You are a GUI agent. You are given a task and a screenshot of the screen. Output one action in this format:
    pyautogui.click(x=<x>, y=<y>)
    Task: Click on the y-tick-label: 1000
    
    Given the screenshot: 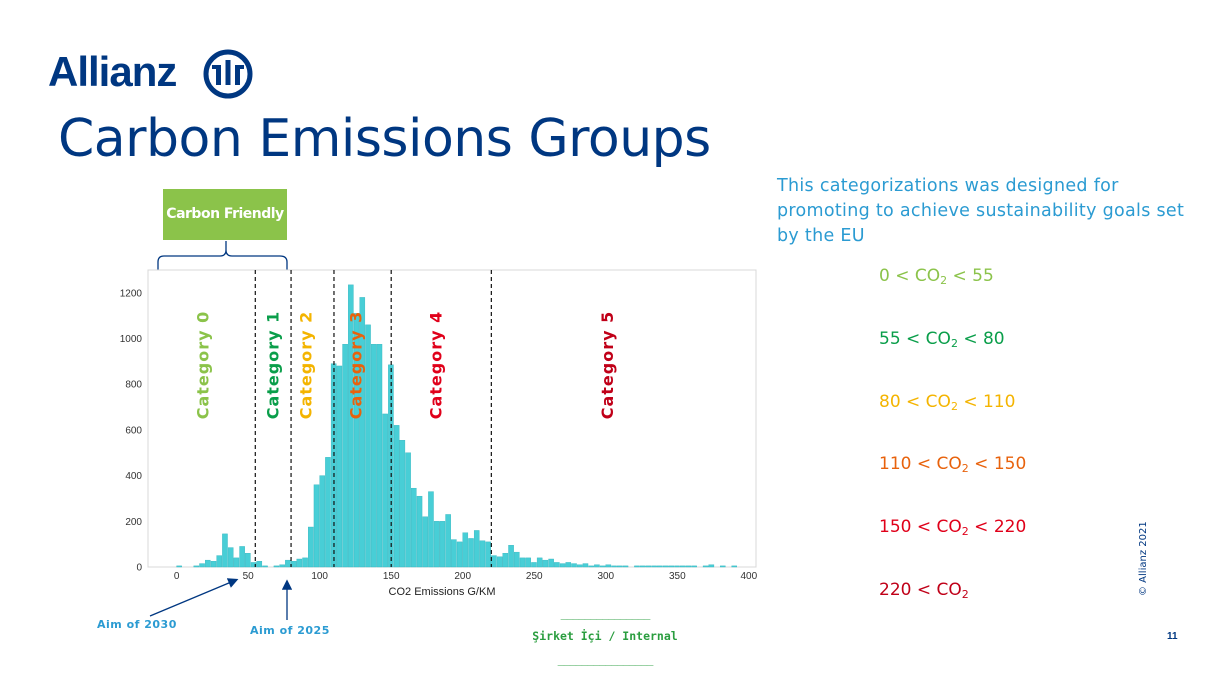 What is the action you would take?
    pyautogui.click(x=131, y=339)
    